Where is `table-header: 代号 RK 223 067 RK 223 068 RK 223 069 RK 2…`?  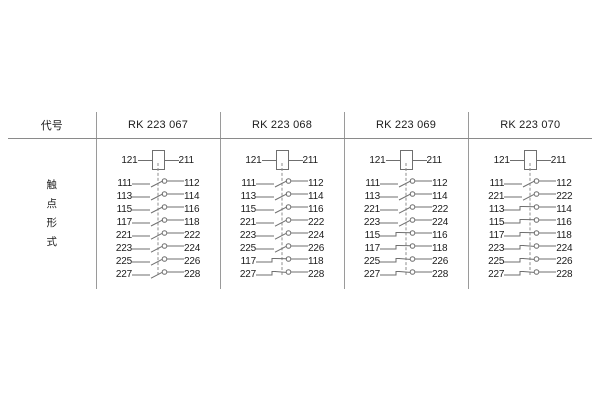 table-header: 代号 RK 223 067 RK 223 068 RK 223 069 RK 2… is located at coordinates (300, 125).